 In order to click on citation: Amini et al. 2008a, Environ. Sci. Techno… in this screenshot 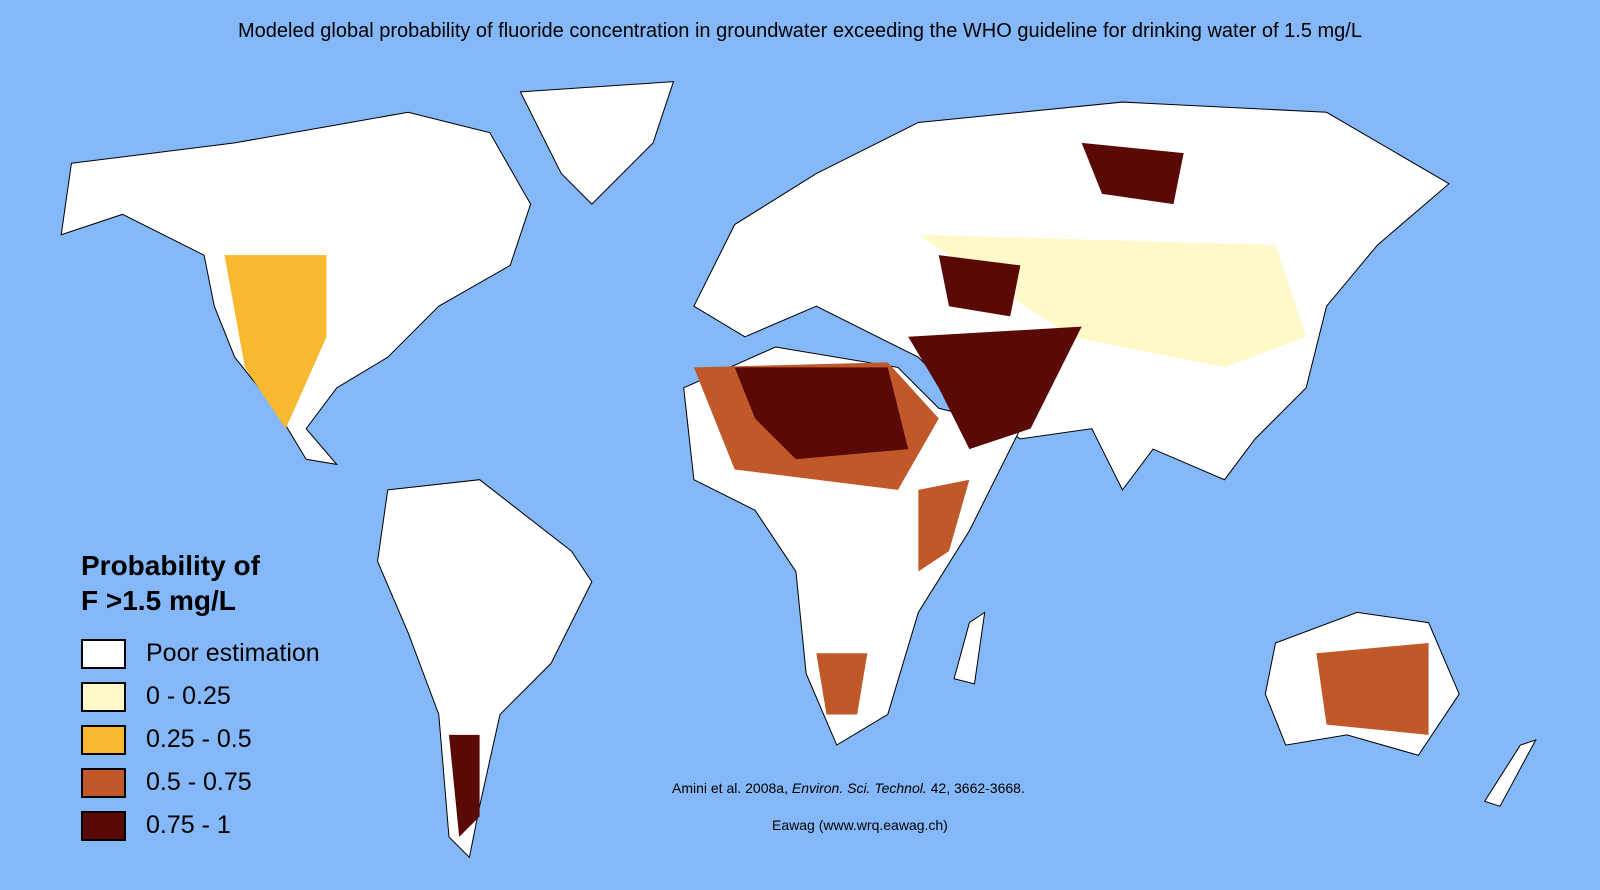, I will do `click(848, 788)`.